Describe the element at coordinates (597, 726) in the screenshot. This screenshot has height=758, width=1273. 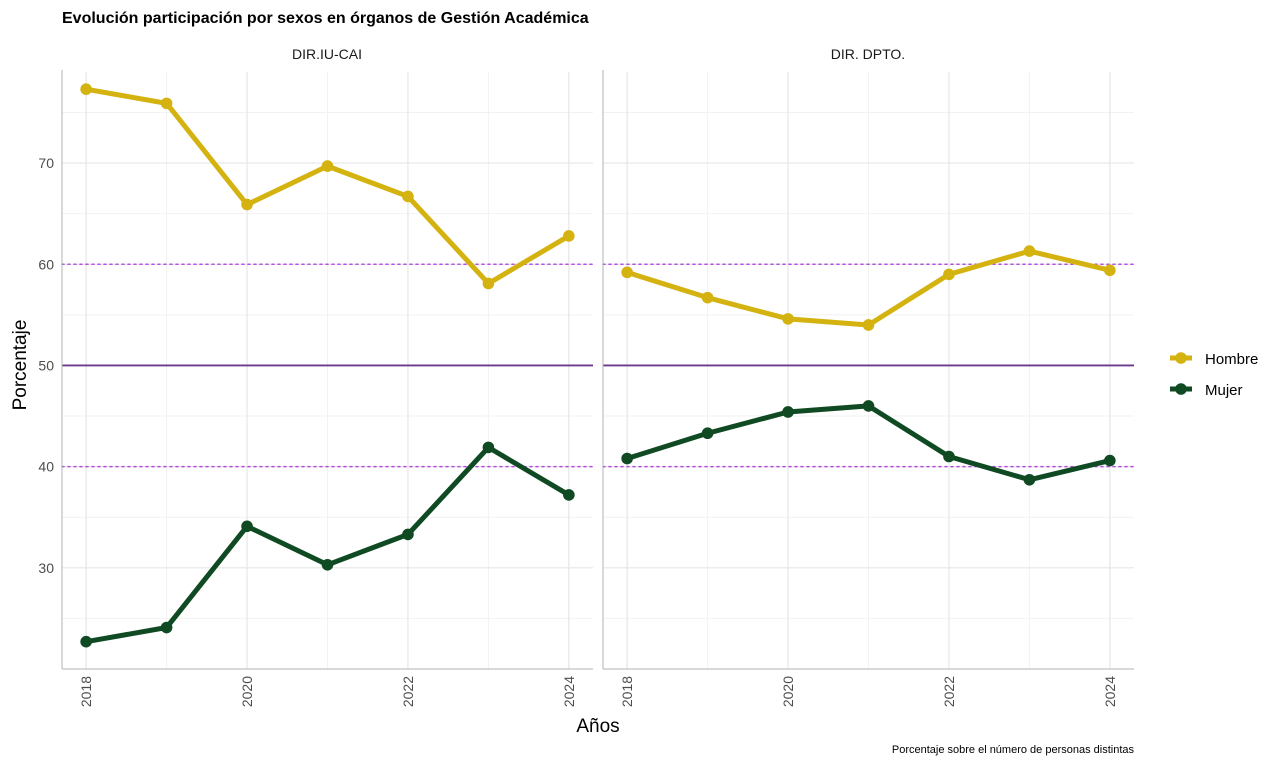
I see `x-axis-label: Años` at that location.